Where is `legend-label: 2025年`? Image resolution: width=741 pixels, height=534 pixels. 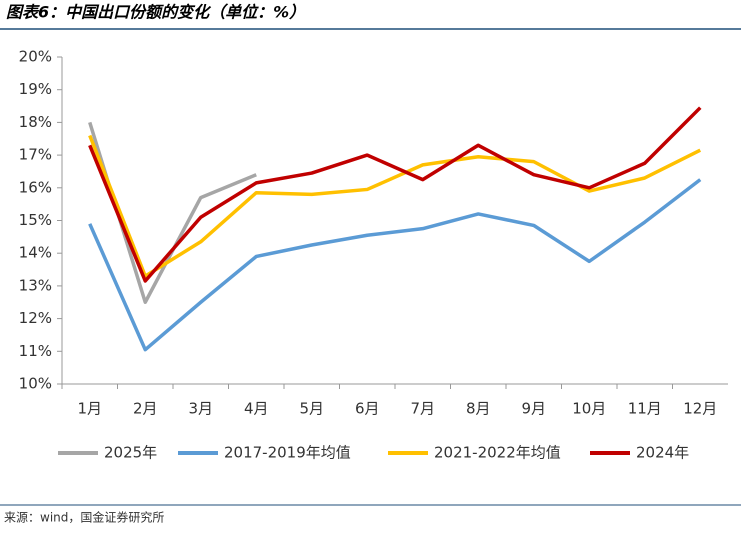
legend-label: 2025年 is located at coordinates (130, 453).